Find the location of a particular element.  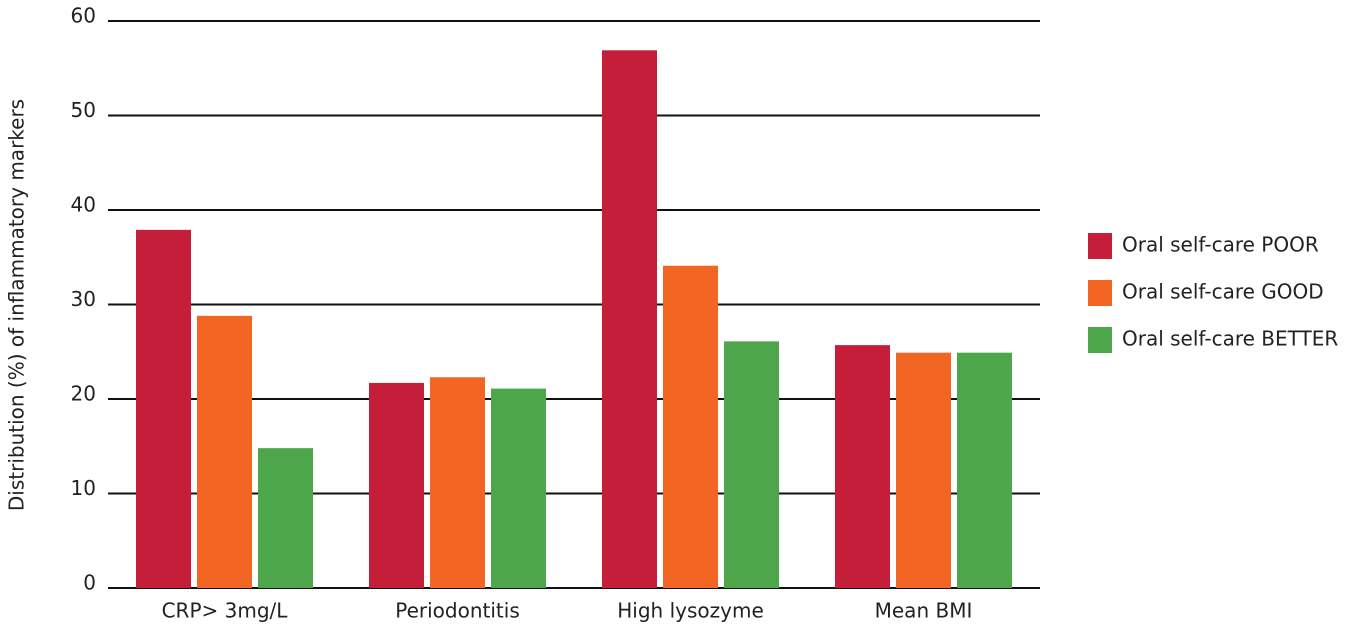

legend-label: Oral self-care GOOD is located at coordinates (1223, 292).